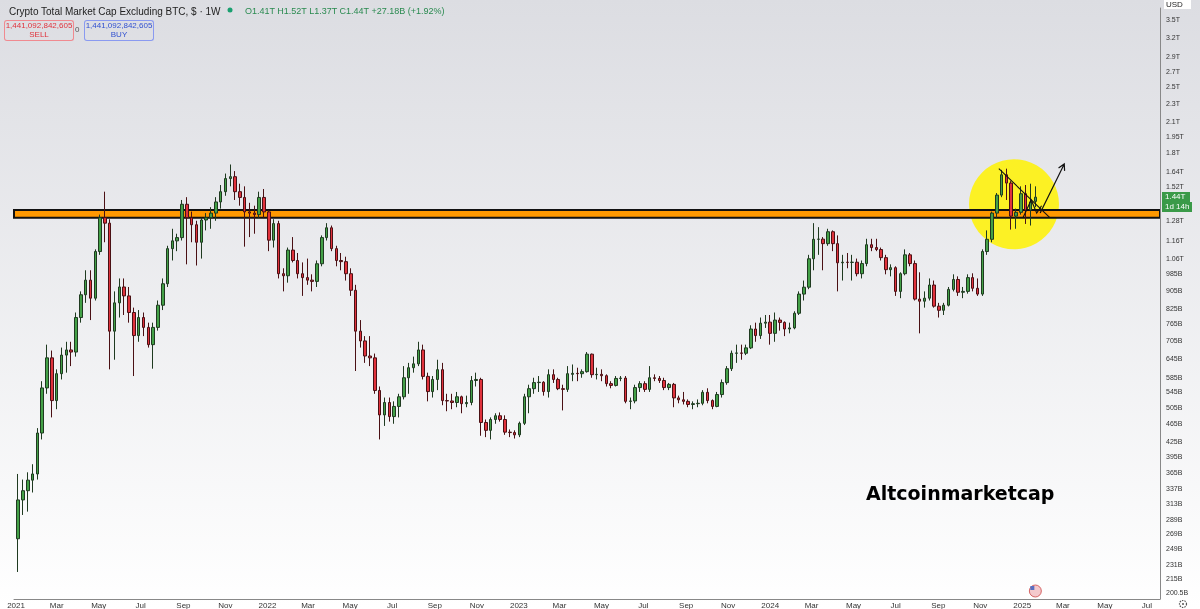  I want to click on annotation: BUY, so click(119, 35).